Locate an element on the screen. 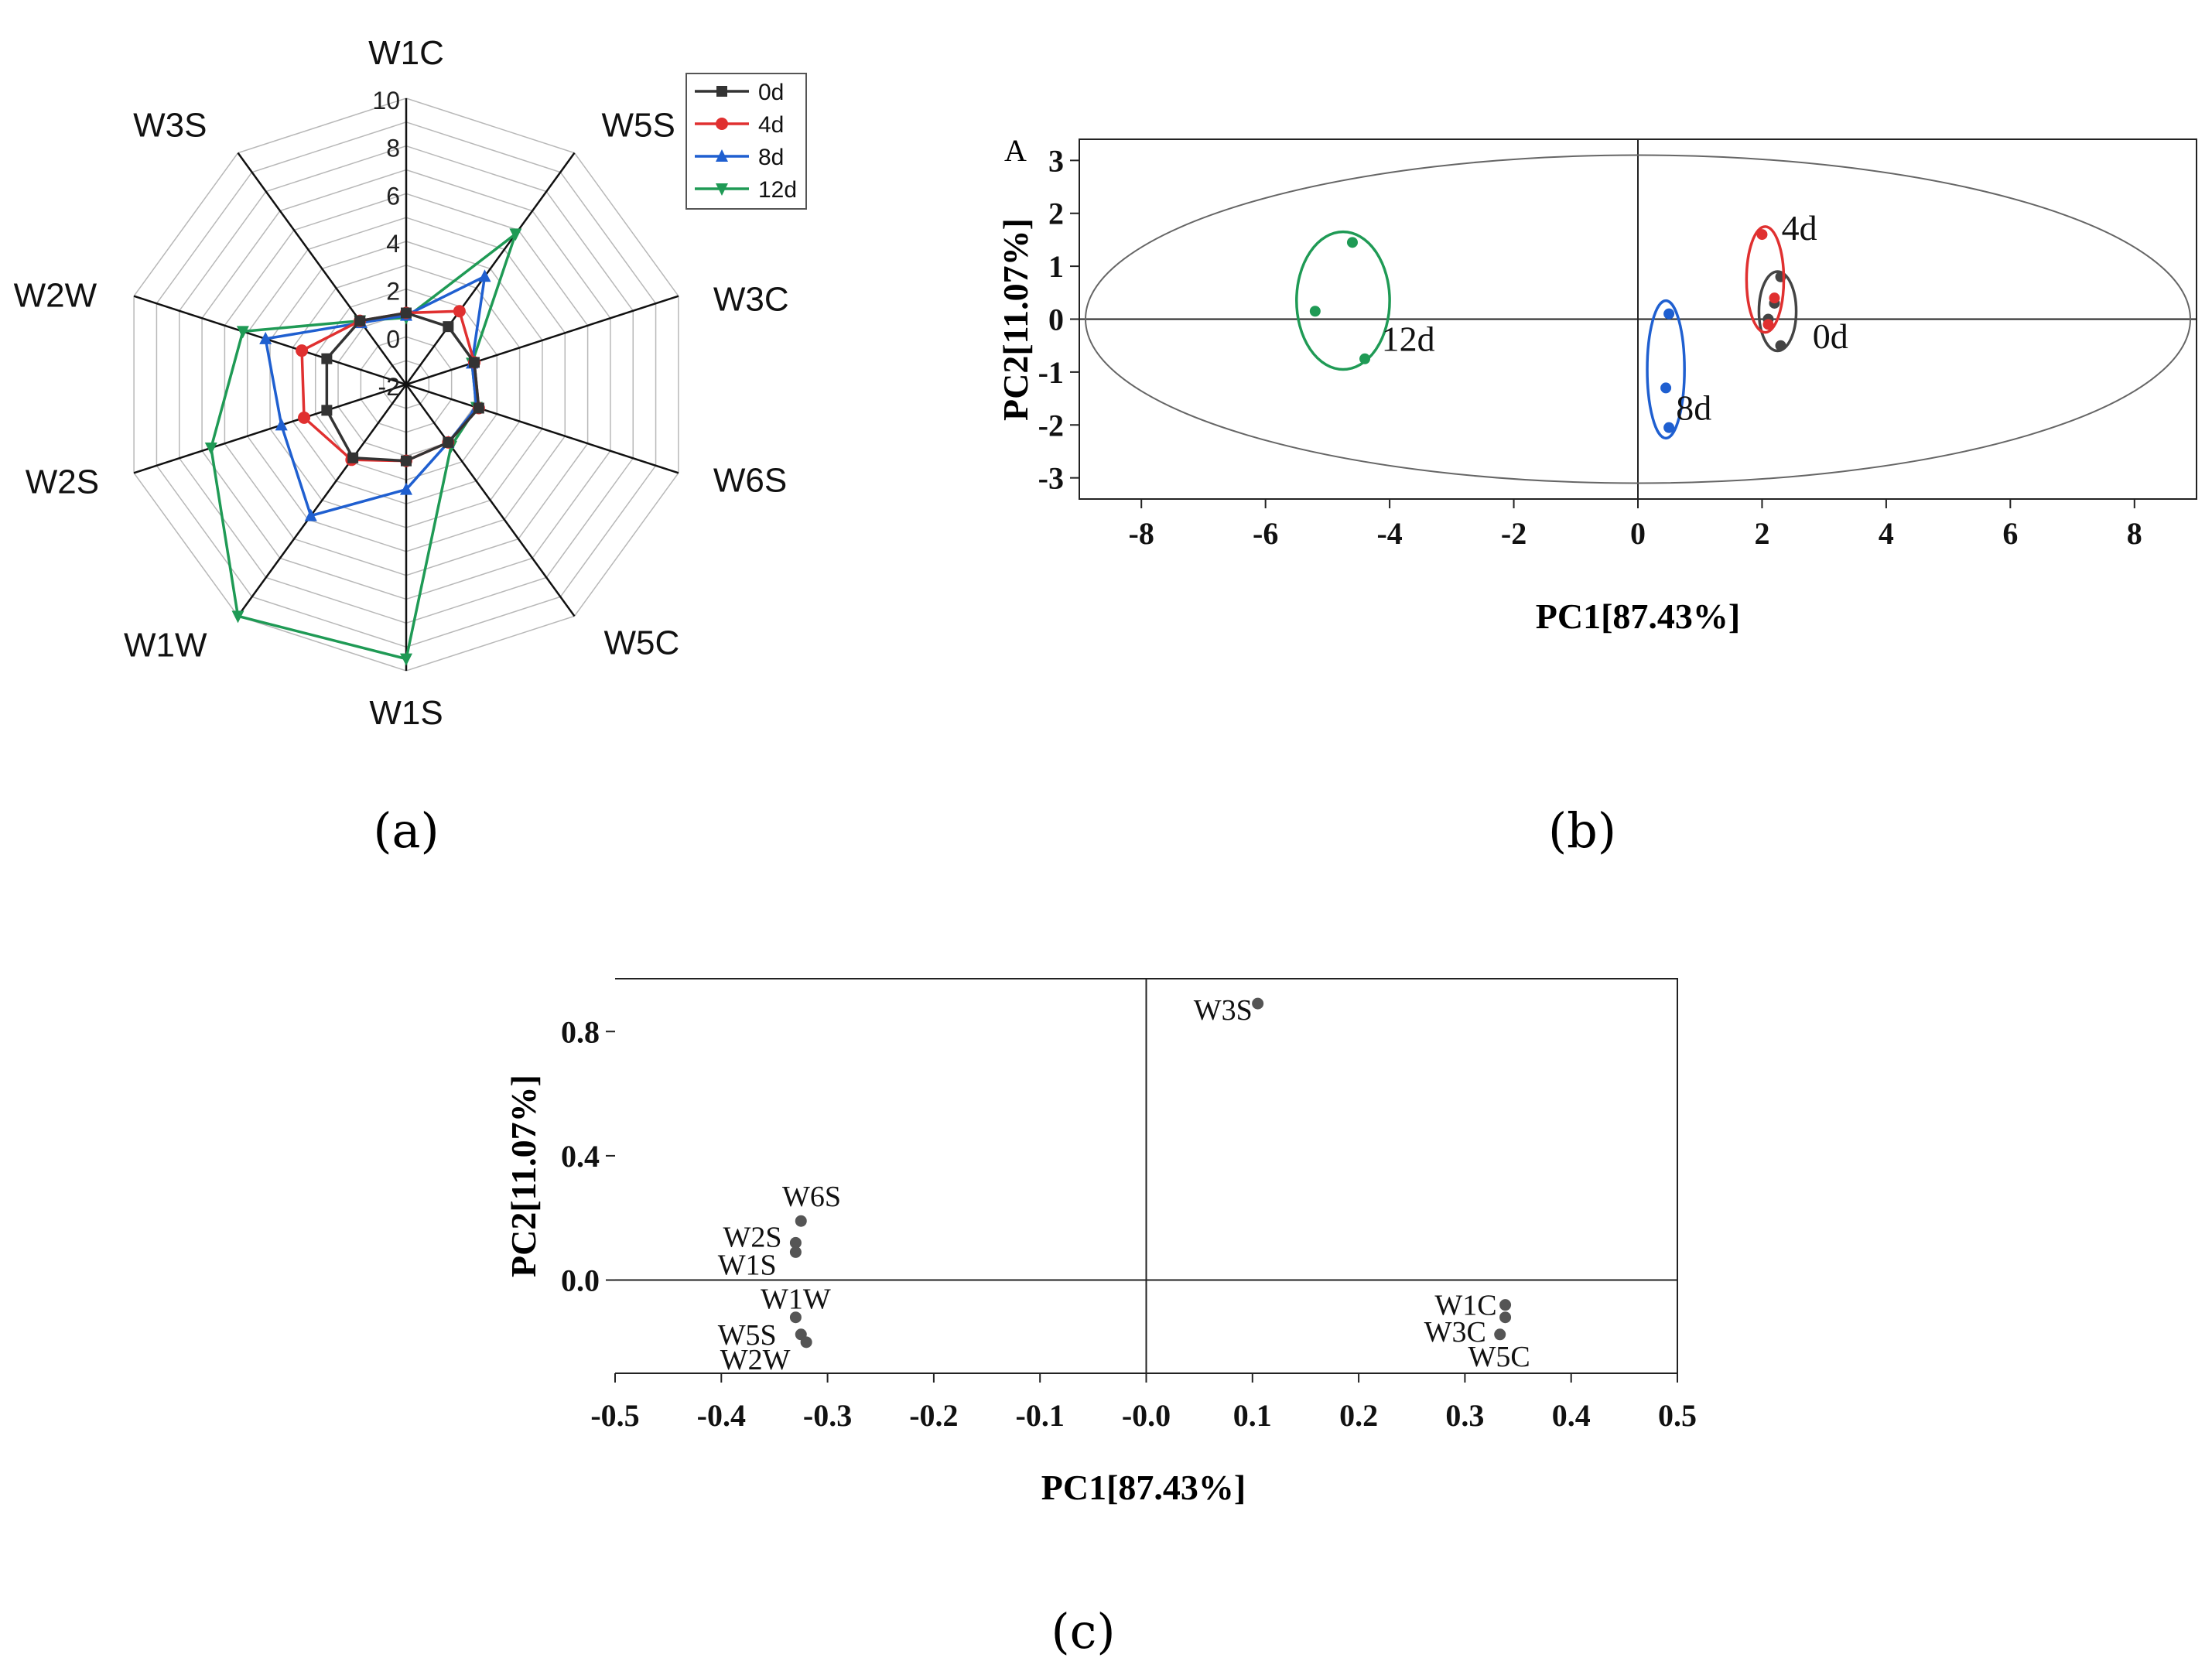 This screenshot has width=2212, height=1675. legend-label-12d: 12d is located at coordinates (777, 190).